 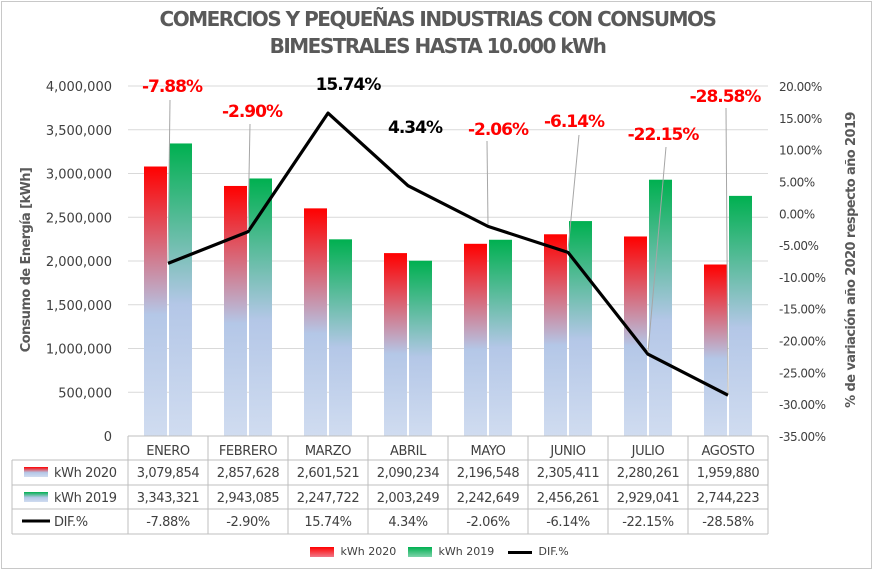 What do you see at coordinates (79, 131) in the screenshot?
I see `y-tick-label: 3,500,000` at bounding box center [79, 131].